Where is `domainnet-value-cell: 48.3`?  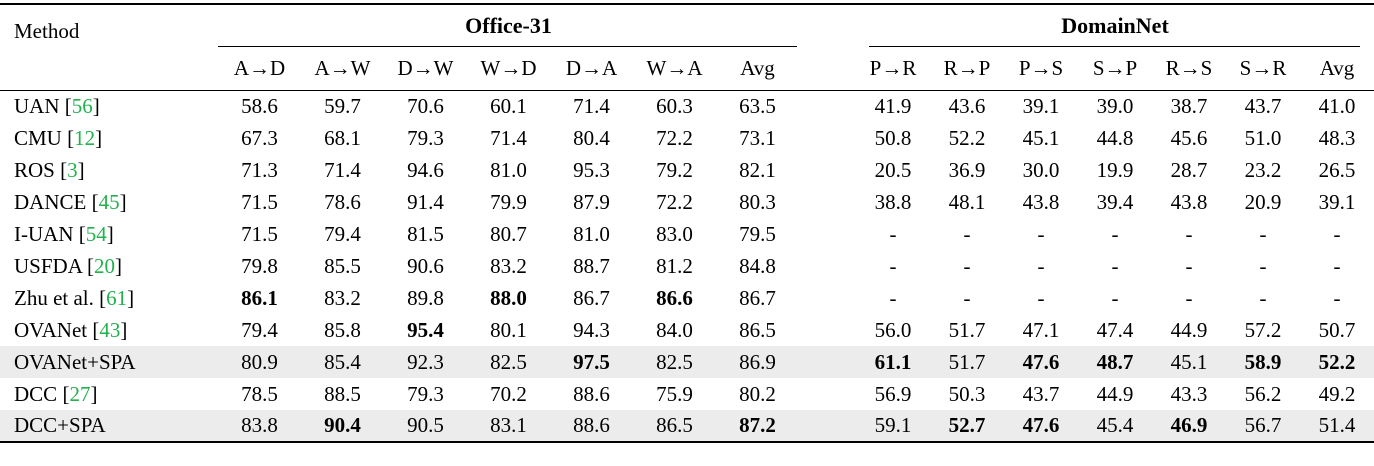
domainnet-value-cell: 48.3 is located at coordinates (1337, 137).